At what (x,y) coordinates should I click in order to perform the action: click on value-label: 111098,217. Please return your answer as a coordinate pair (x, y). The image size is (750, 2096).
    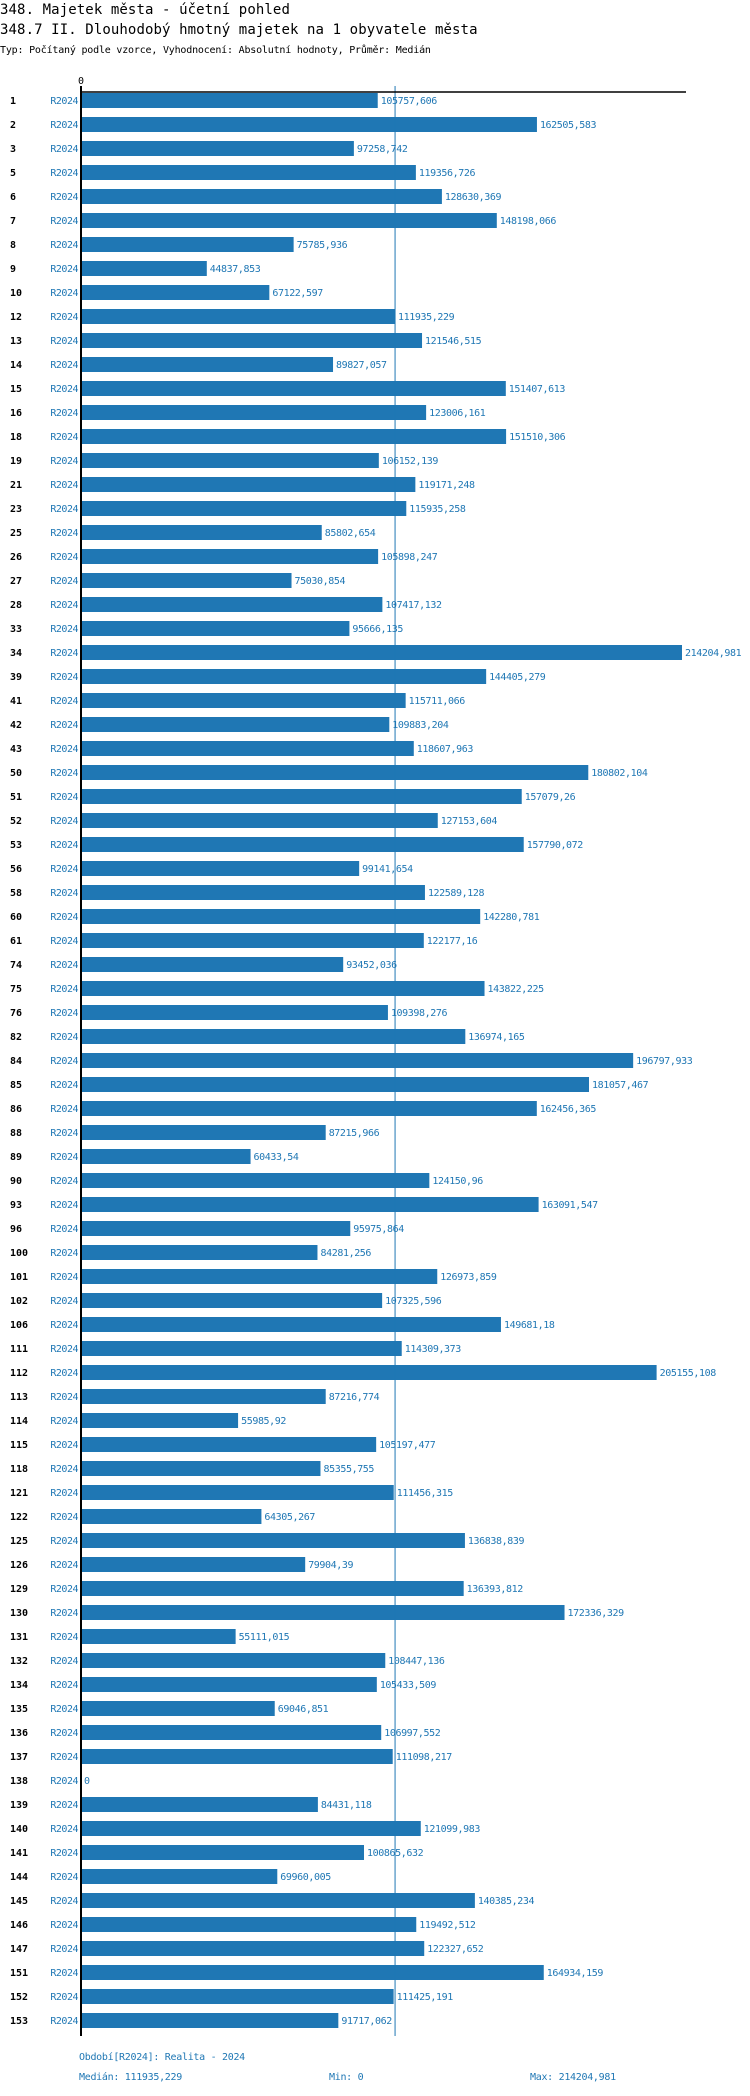
    Looking at the image, I should click on (424, 1757).